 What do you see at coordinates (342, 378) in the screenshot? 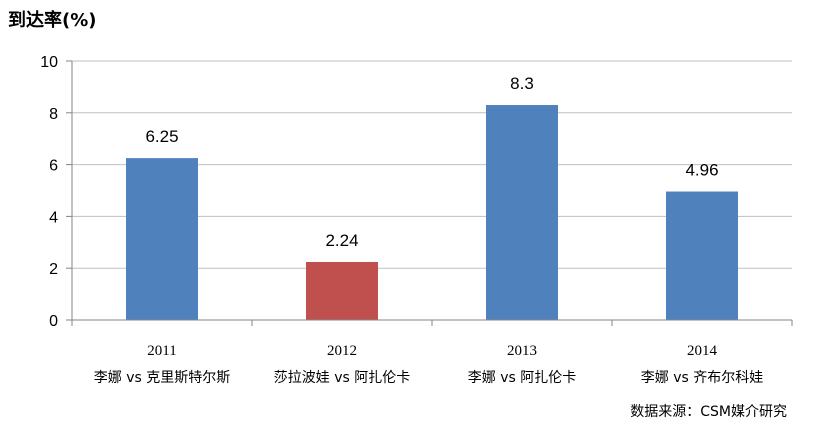
I see `x-category-match: 莎拉波娃 vs 阿扎伦卡` at bounding box center [342, 378].